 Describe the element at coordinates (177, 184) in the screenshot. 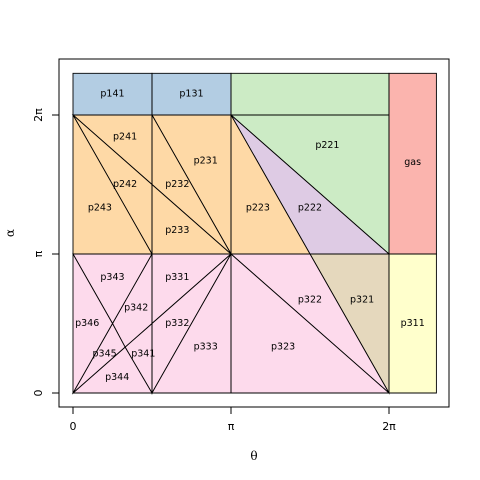

I see `region-label-p232: p232` at that location.